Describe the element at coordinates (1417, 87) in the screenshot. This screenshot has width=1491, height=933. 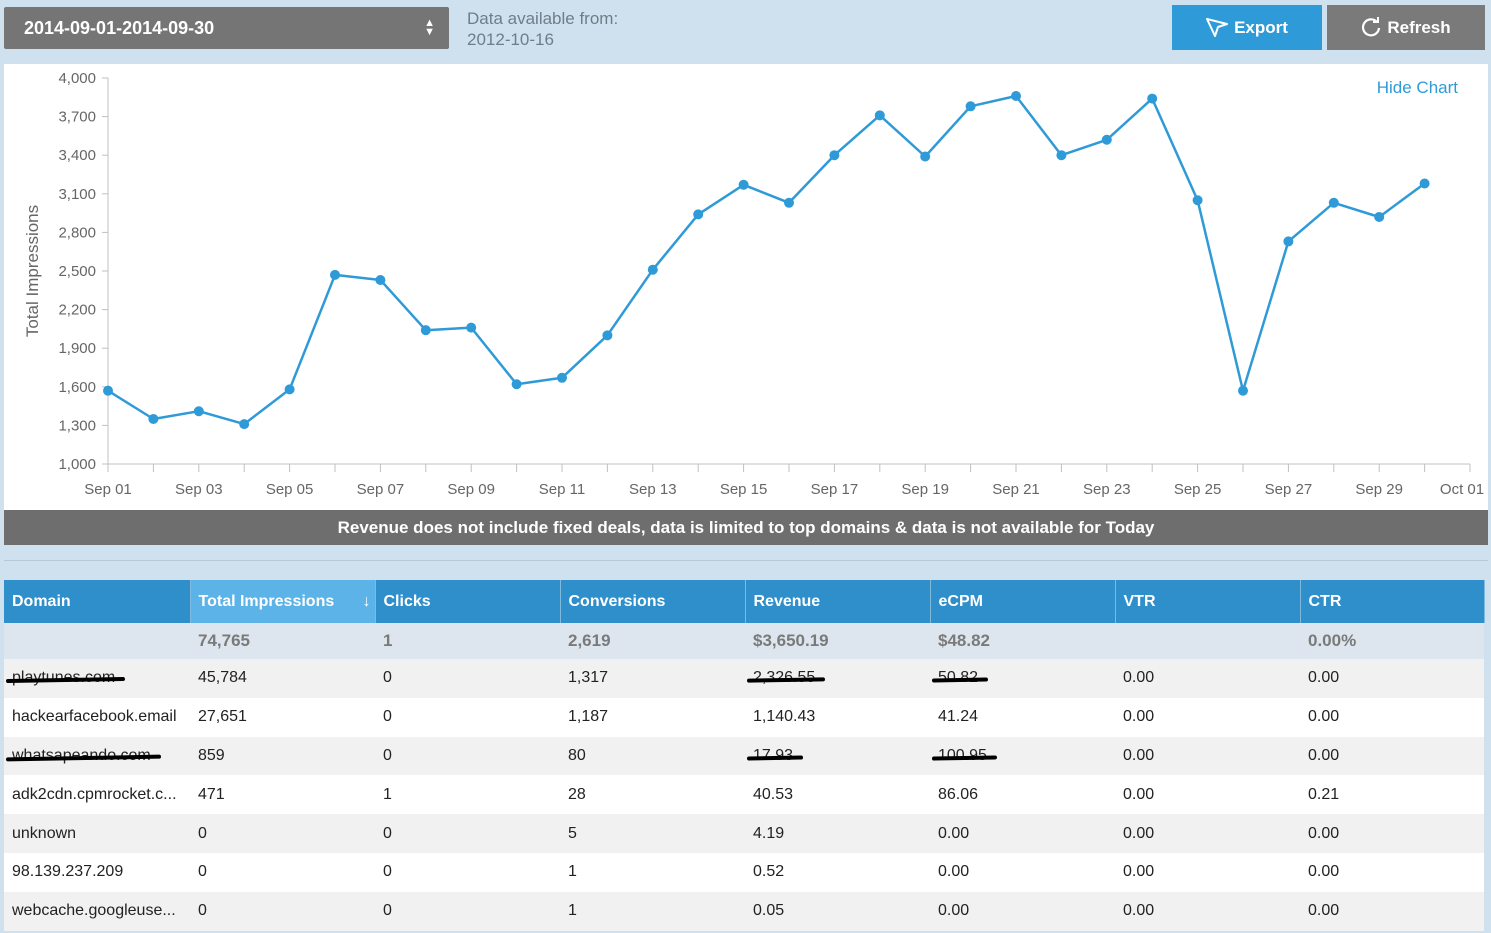
I see `hide-chart-link: Hide Chart` at that location.